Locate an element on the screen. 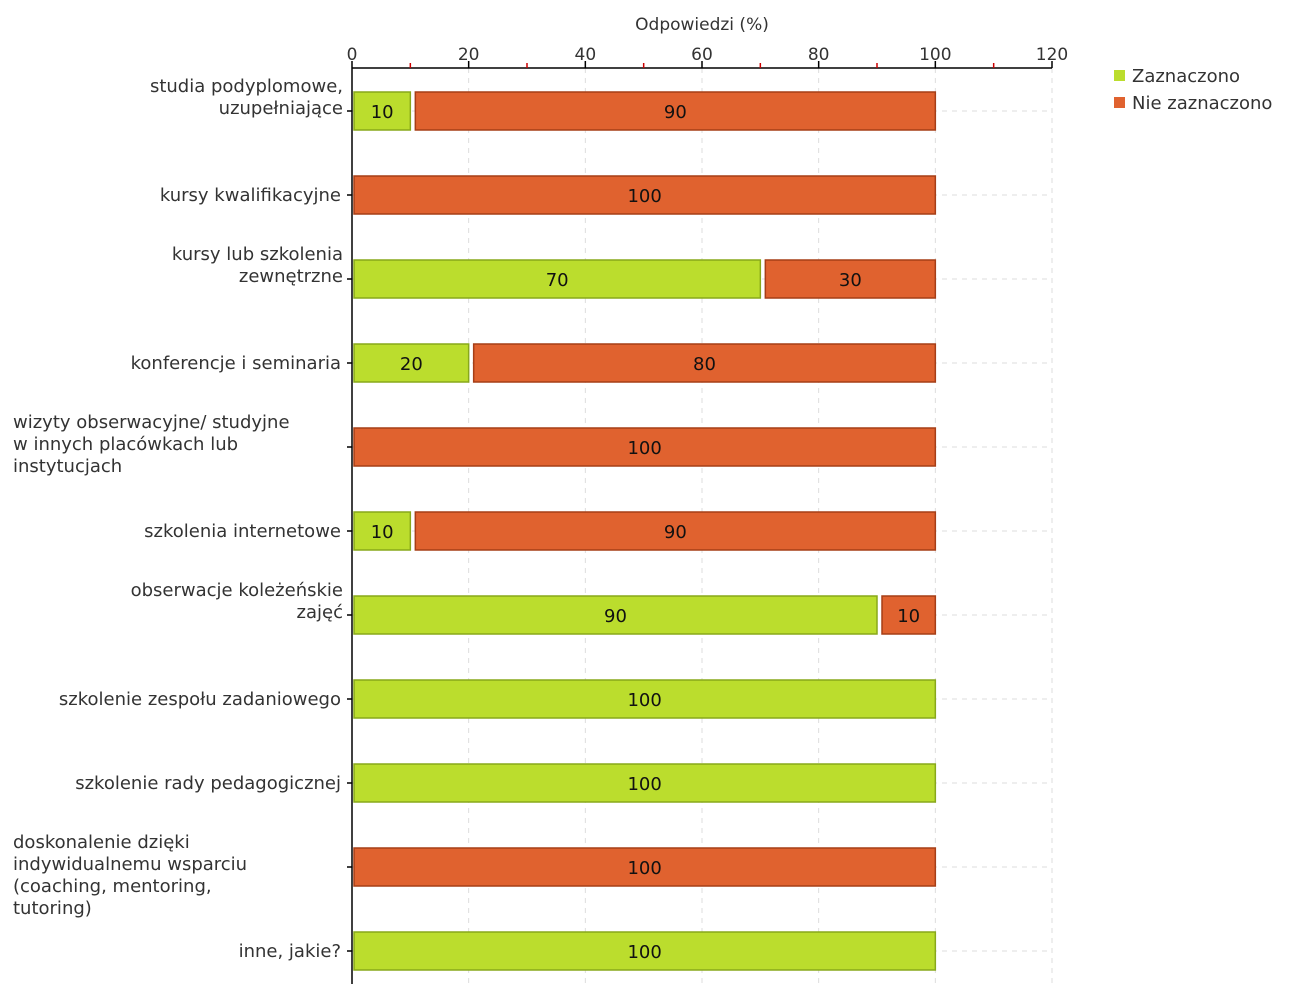 This screenshot has width=1296, height=987. category-label: kursy lub szkolenia is located at coordinates (257, 254).